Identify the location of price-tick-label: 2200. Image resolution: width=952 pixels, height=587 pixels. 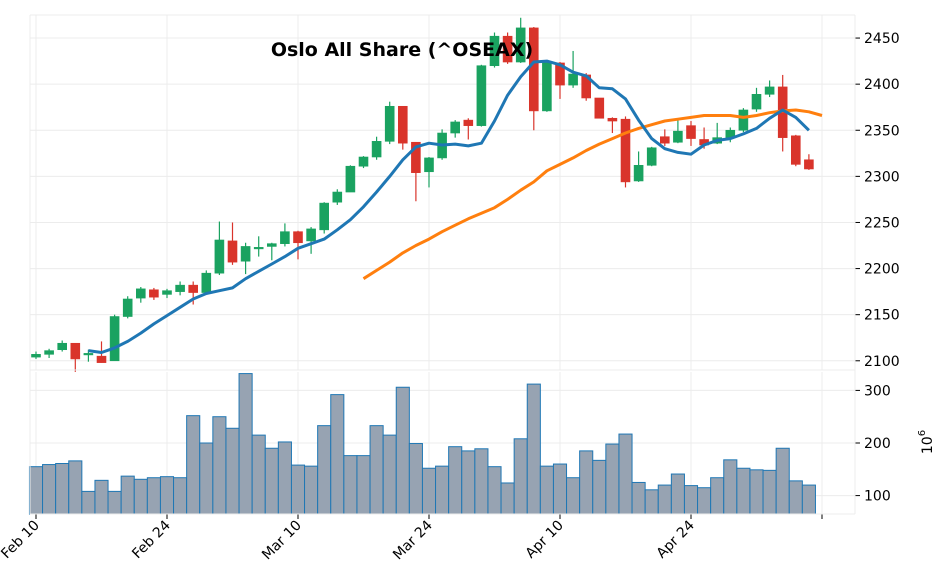
(882, 270).